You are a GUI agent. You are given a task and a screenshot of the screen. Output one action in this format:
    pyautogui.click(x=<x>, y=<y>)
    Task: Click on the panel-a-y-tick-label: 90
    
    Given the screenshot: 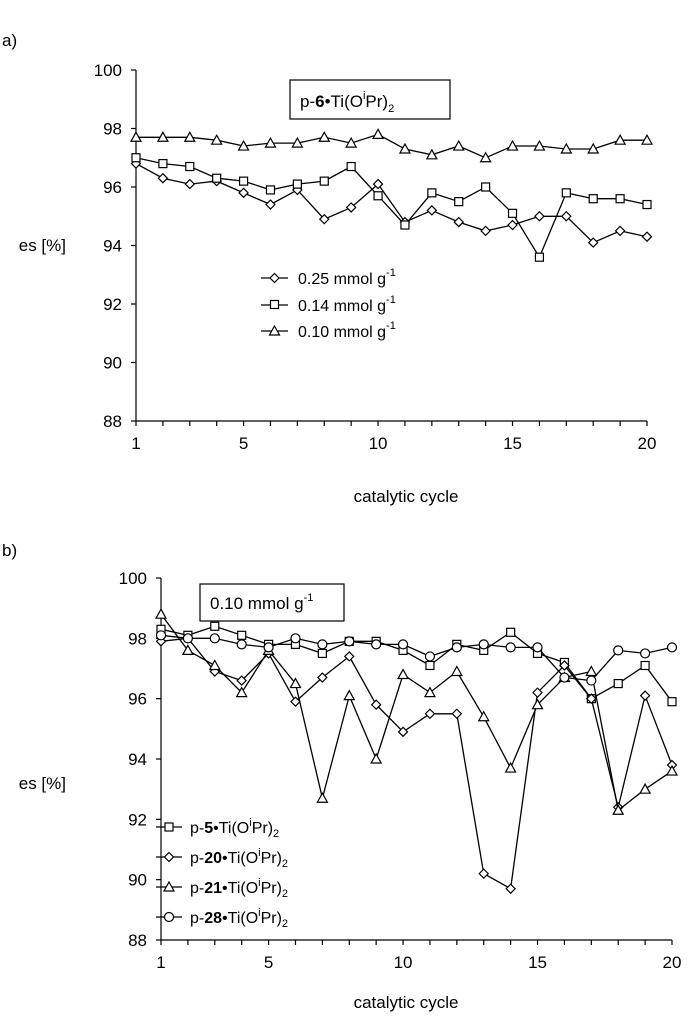 What is the action you would take?
    pyautogui.click(x=112, y=363)
    